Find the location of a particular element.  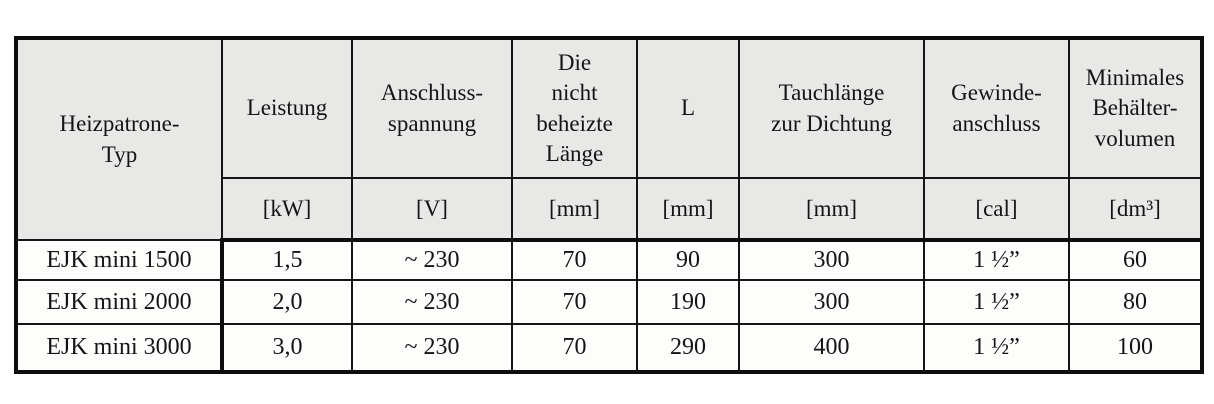

unit-cell-mm-1: [mm] is located at coordinates (574, 209).